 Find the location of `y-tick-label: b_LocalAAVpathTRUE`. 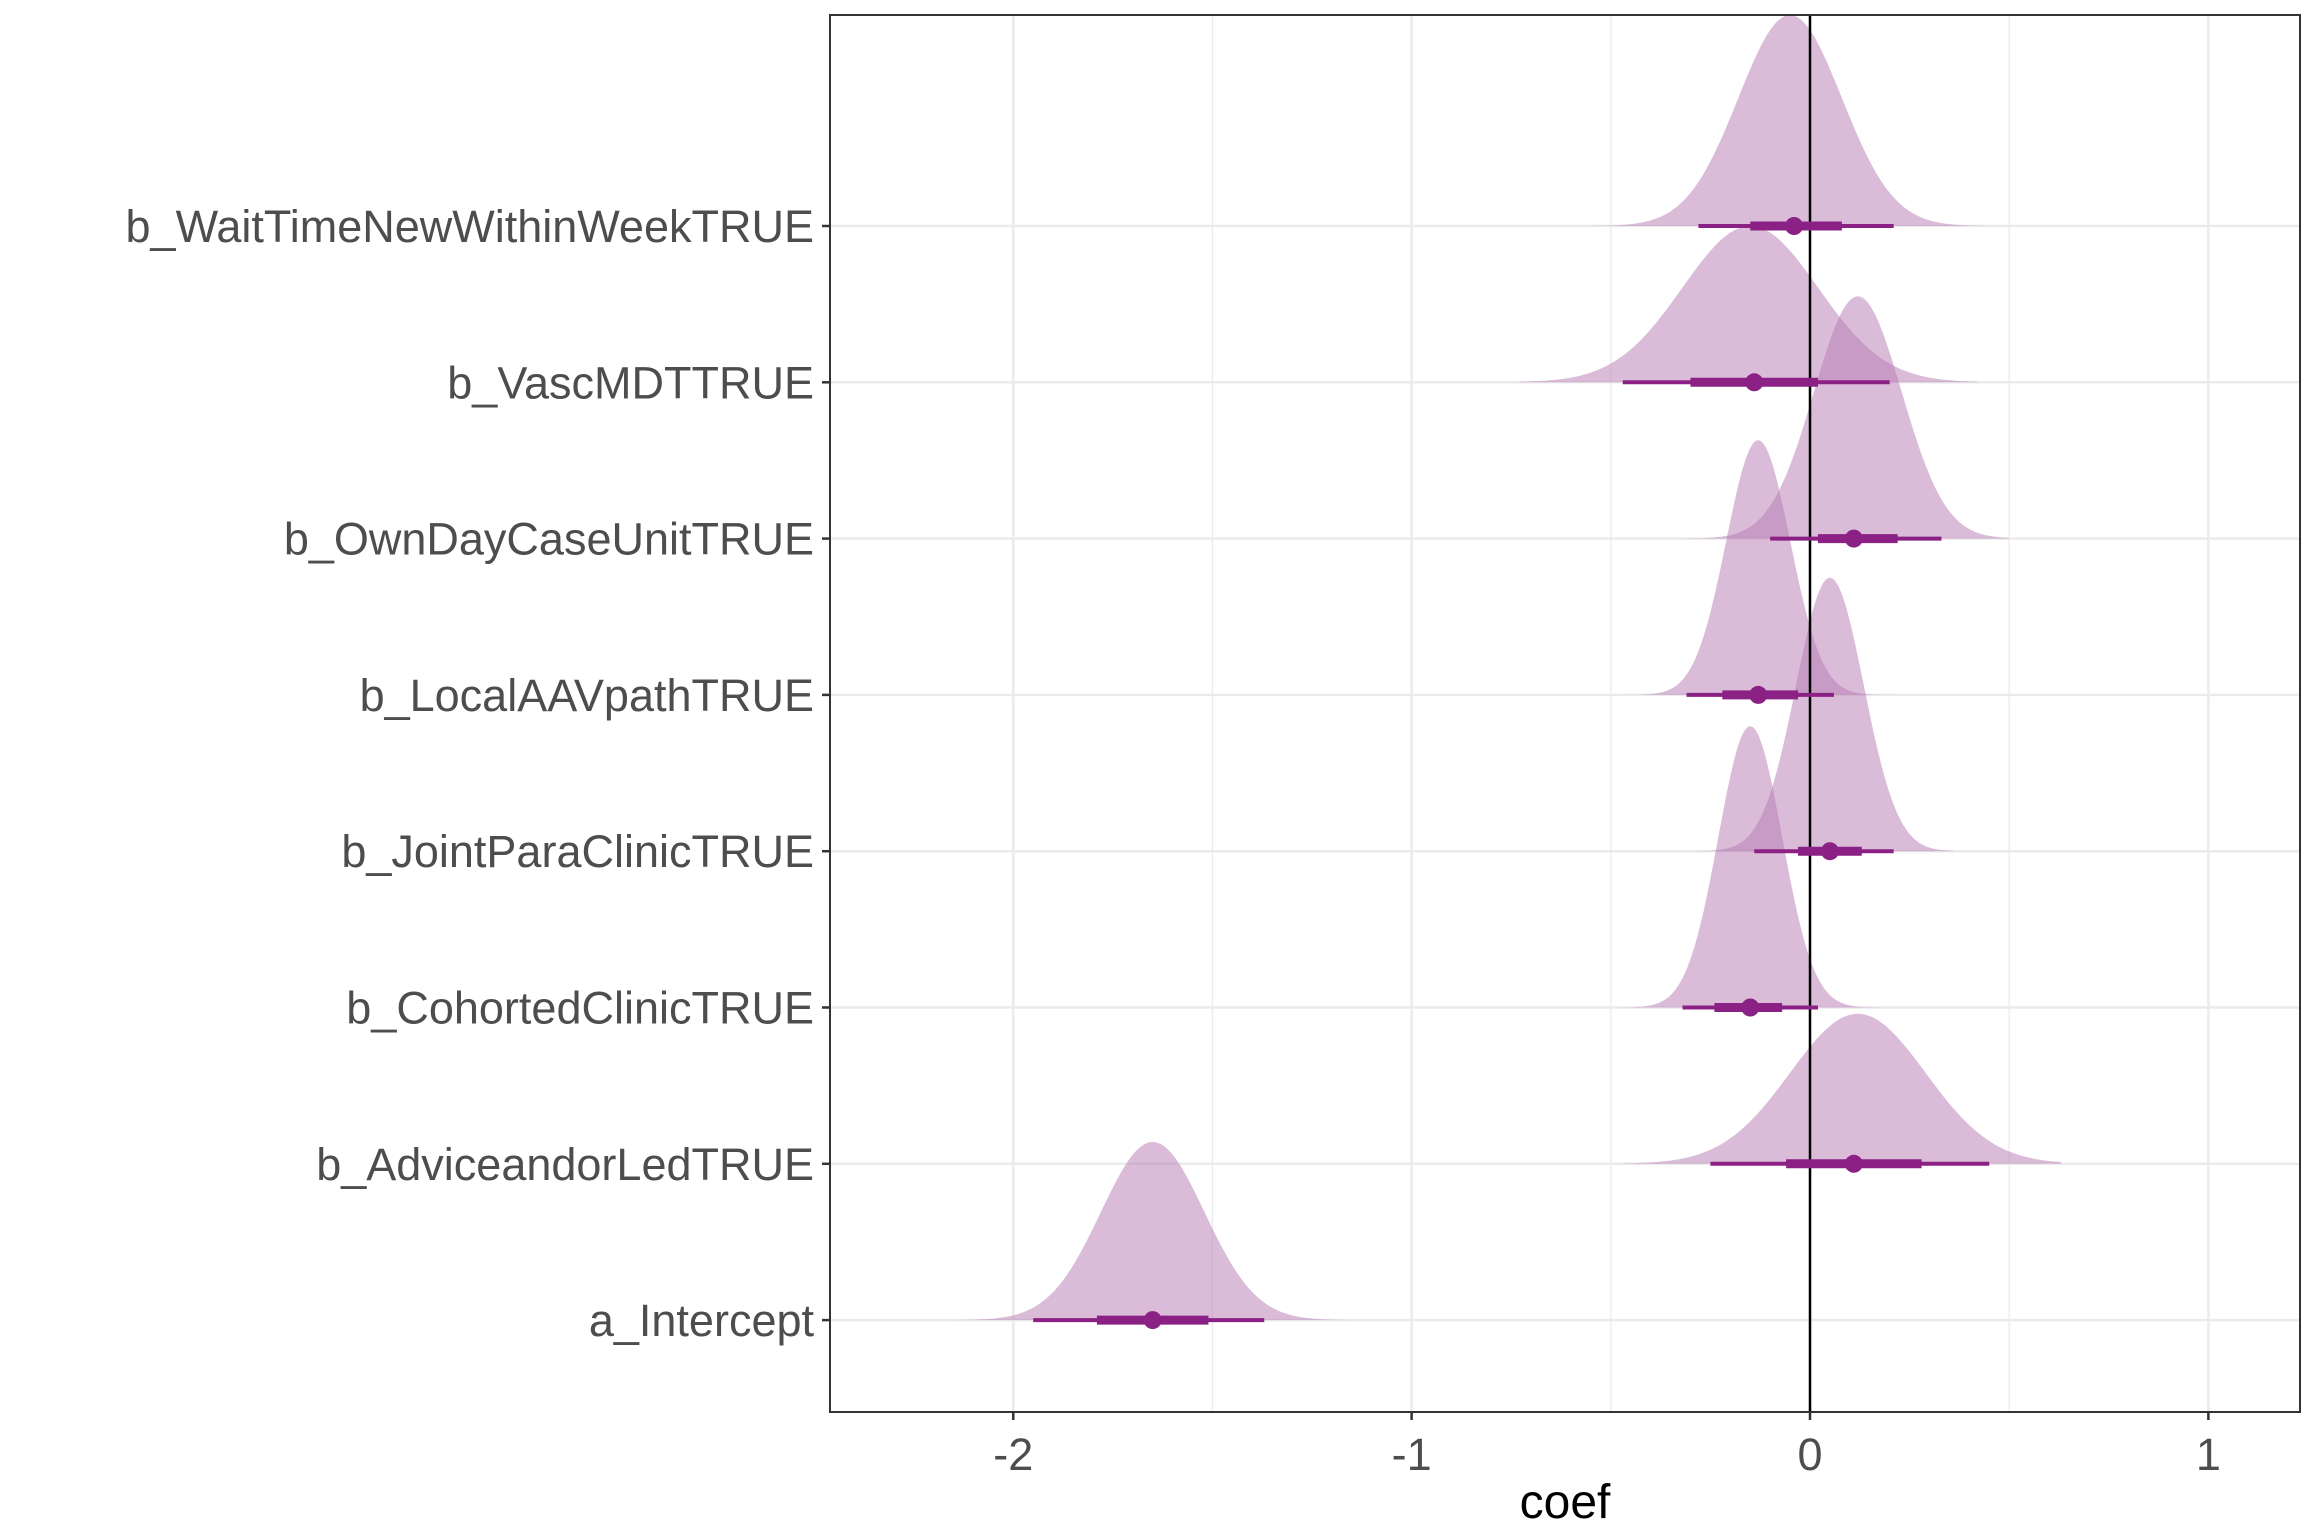

y-tick-label: b_LocalAAVpathTRUE is located at coordinates (587, 695).